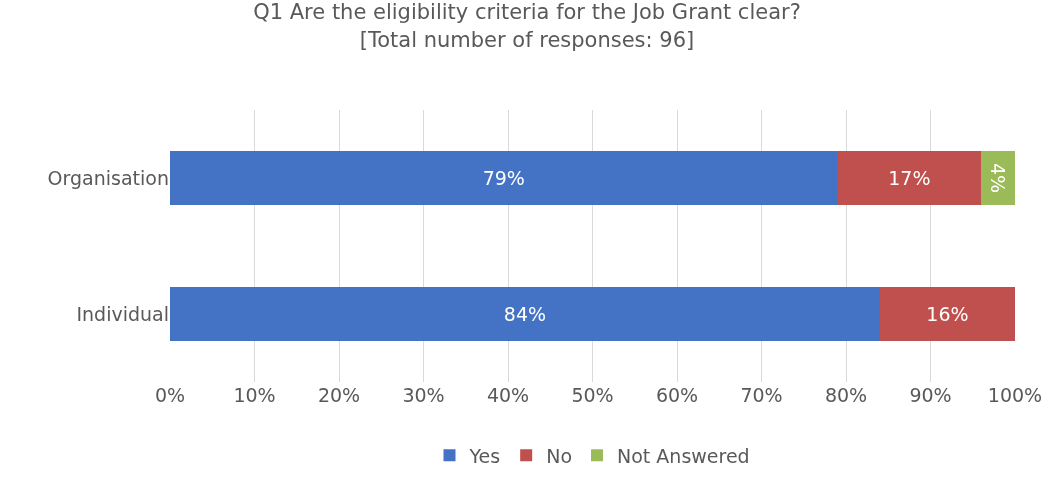  What do you see at coordinates (930, 395) in the screenshot?
I see `x-tick-label: 90%` at bounding box center [930, 395].